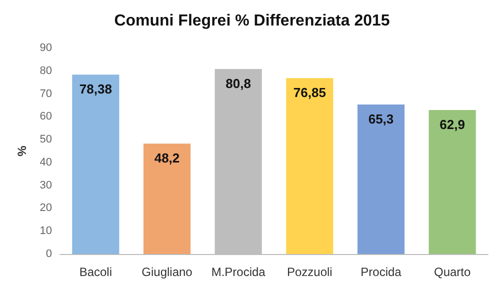 The height and width of the screenshot is (290, 504). What do you see at coordinates (309, 272) in the screenshot?
I see `x-tick-label: Pozzuoli` at bounding box center [309, 272].